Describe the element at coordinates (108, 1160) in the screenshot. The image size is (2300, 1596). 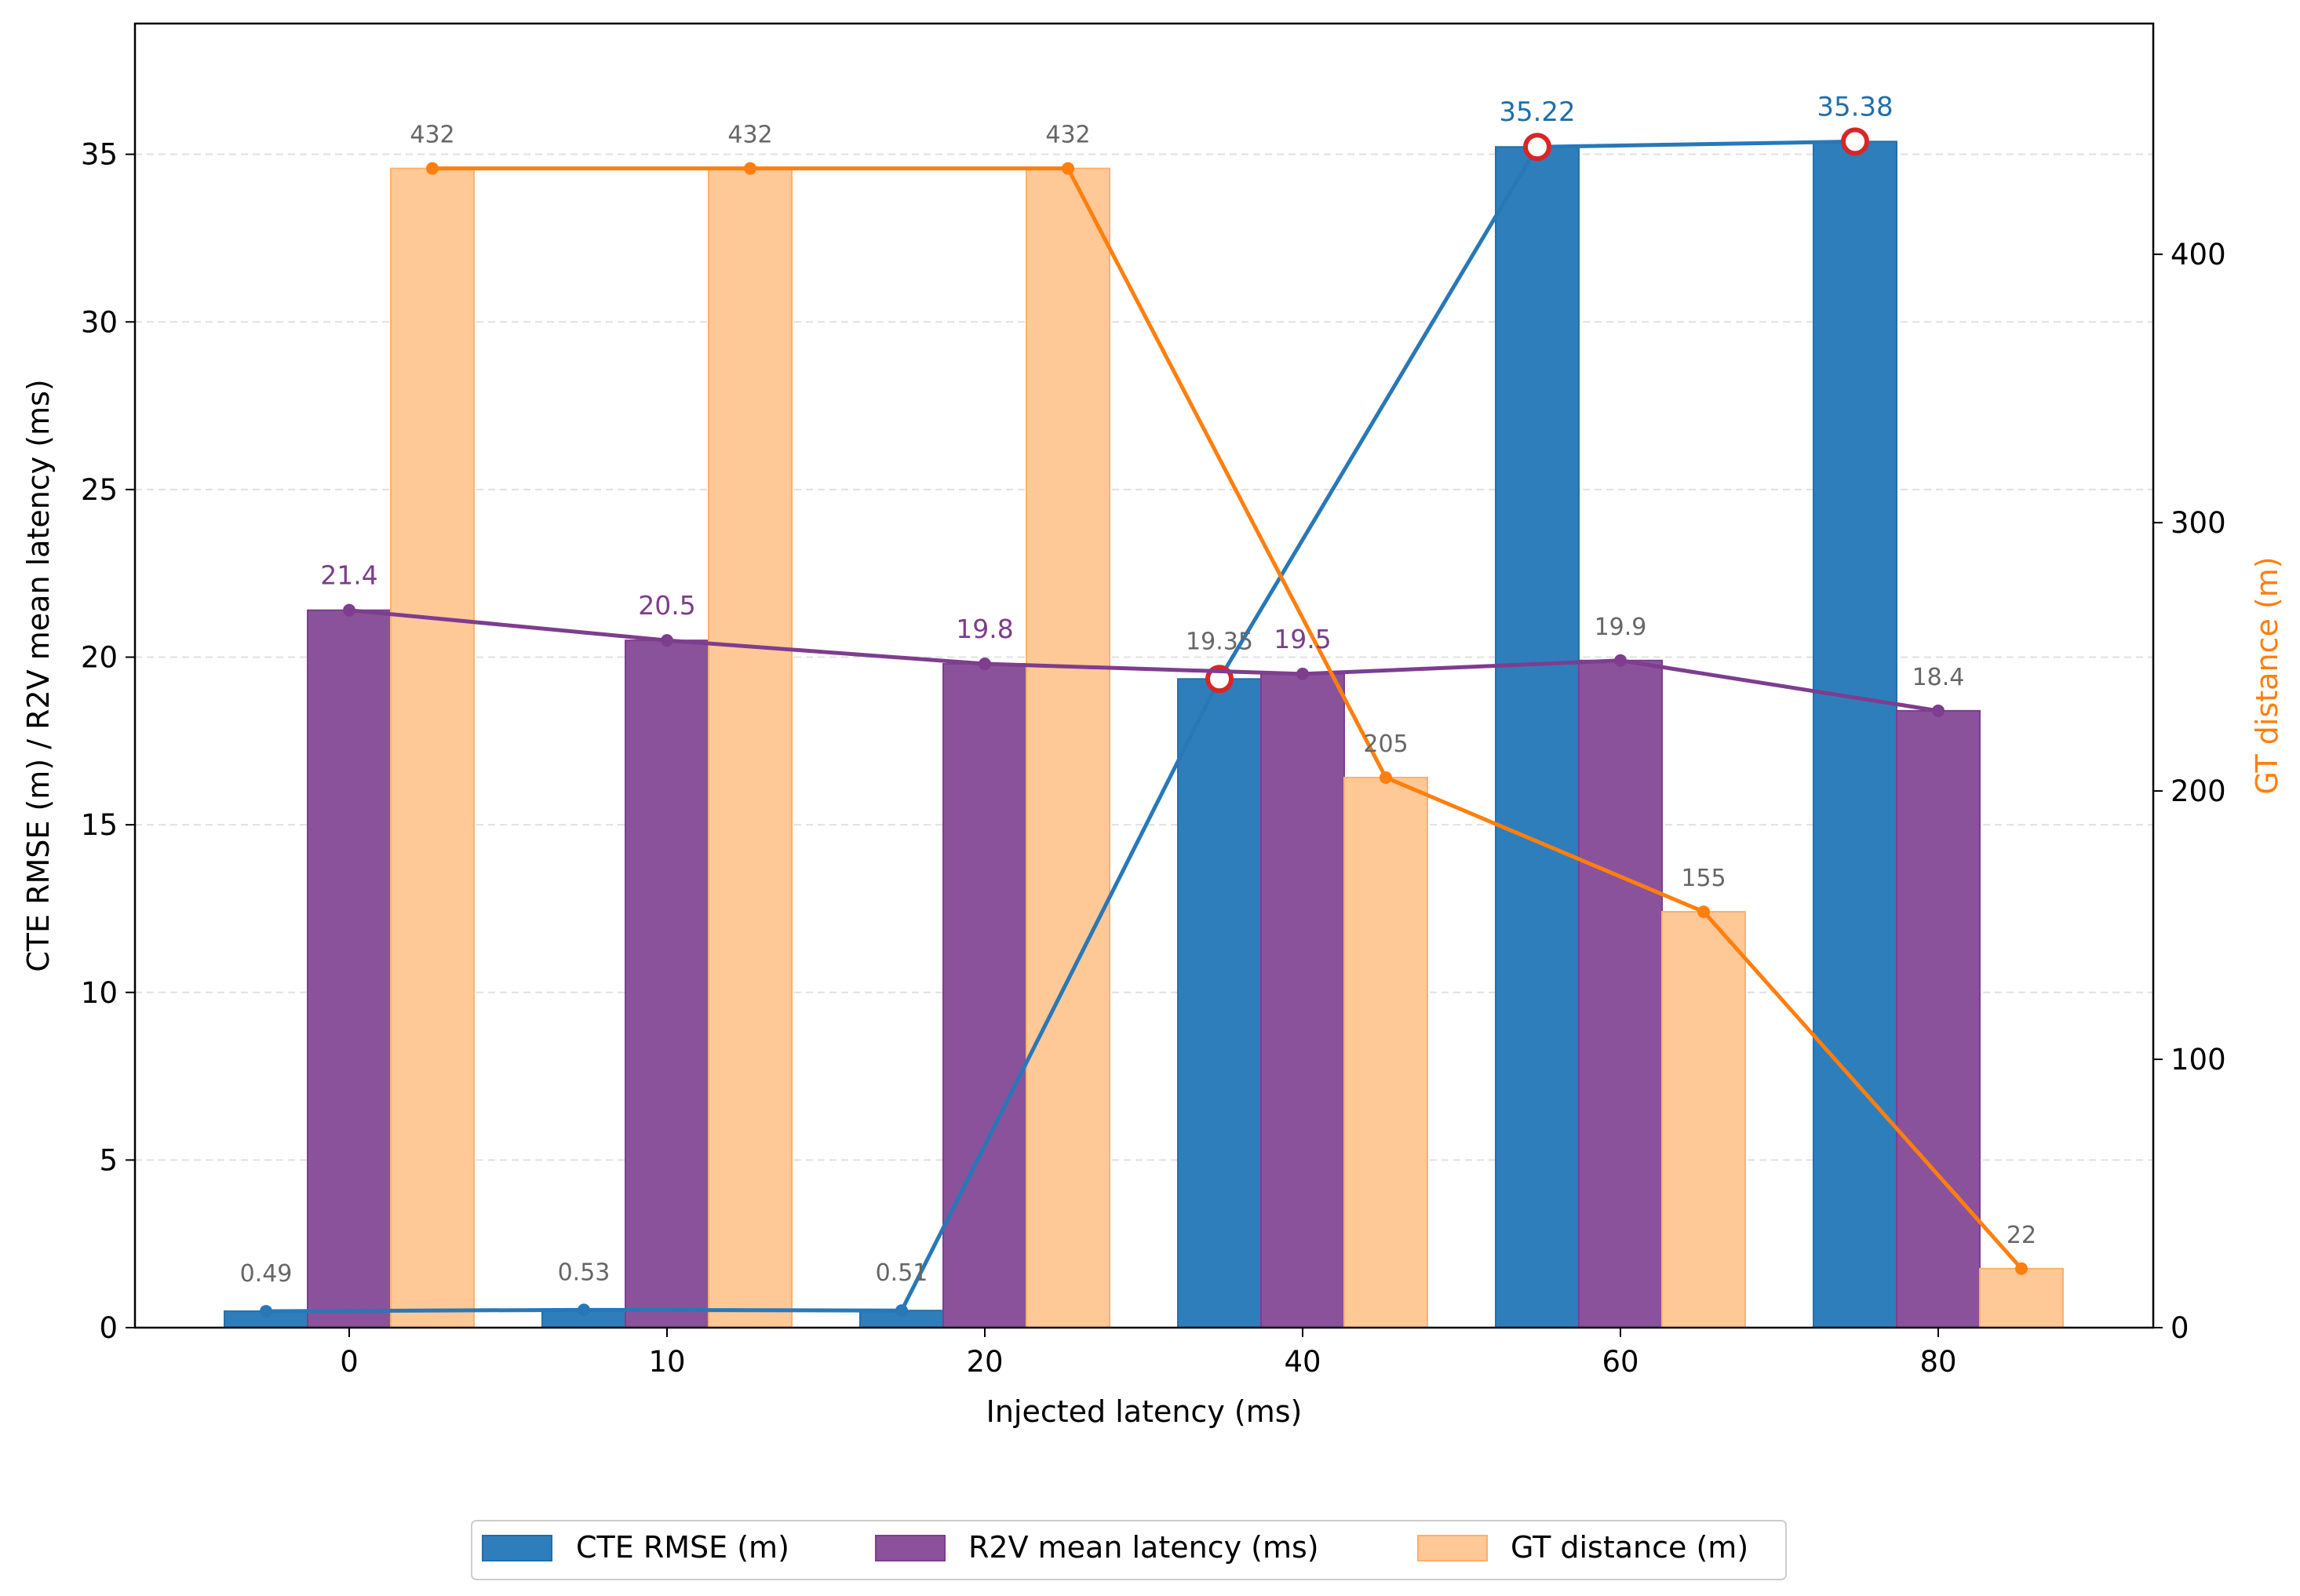
I see `y-tick-label-left: 5` at that location.